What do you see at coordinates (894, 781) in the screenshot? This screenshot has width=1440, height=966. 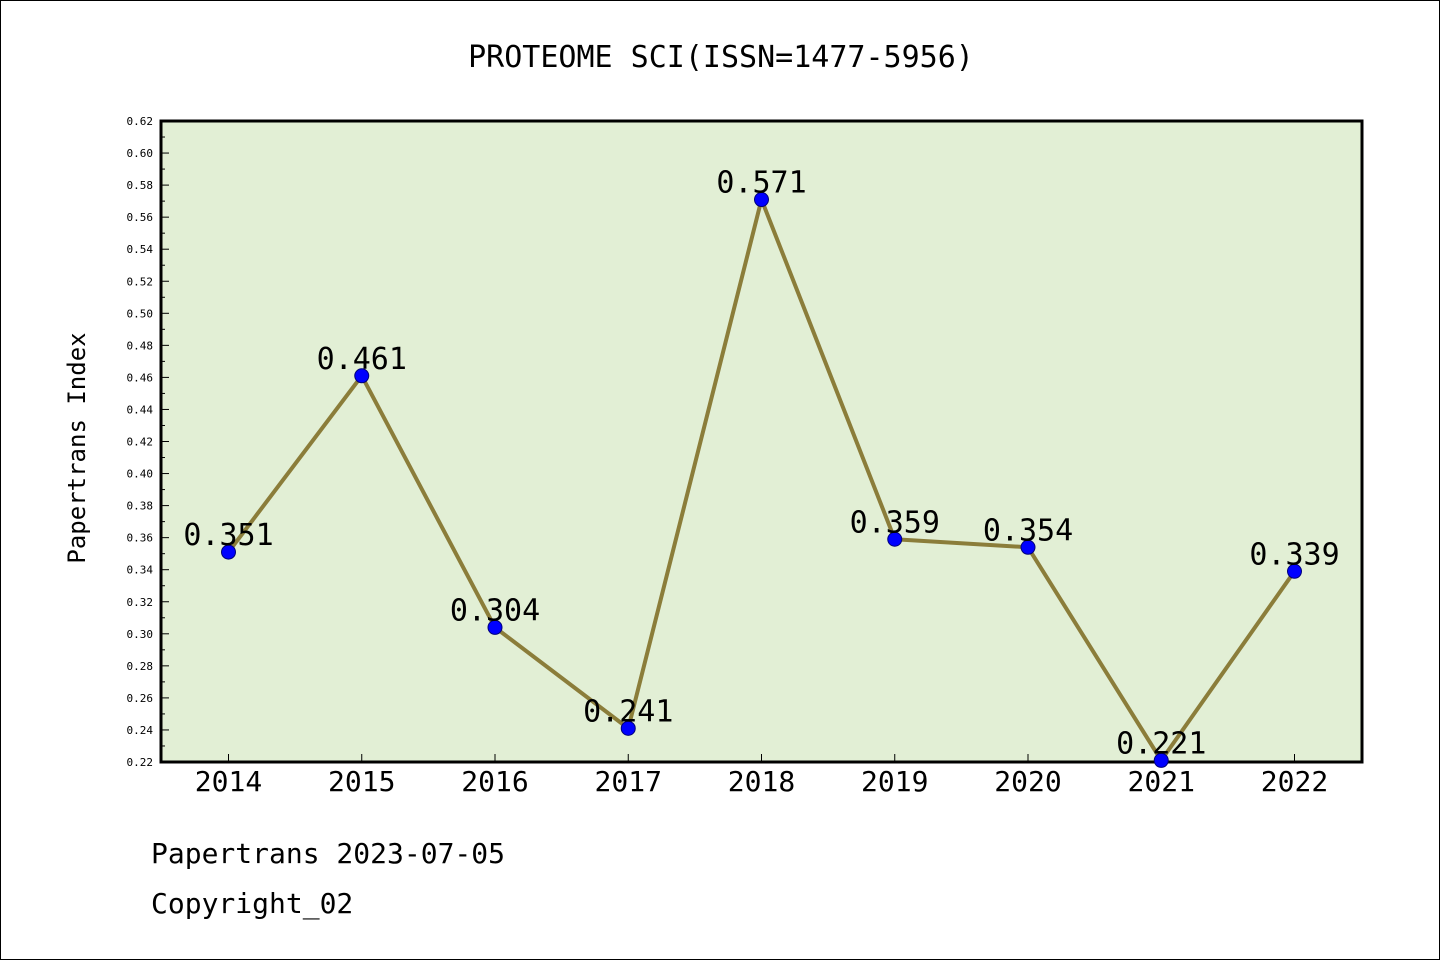 I see `x-tick-label: 2019` at bounding box center [894, 781].